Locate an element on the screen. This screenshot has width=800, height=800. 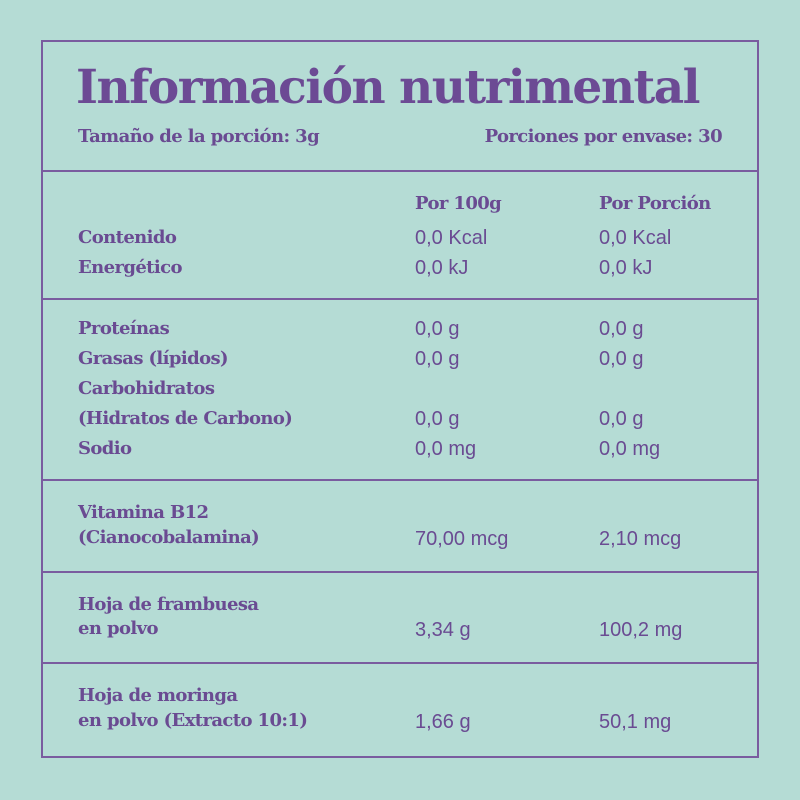
page-title: Información nutrimental is located at coordinates (388, 87).